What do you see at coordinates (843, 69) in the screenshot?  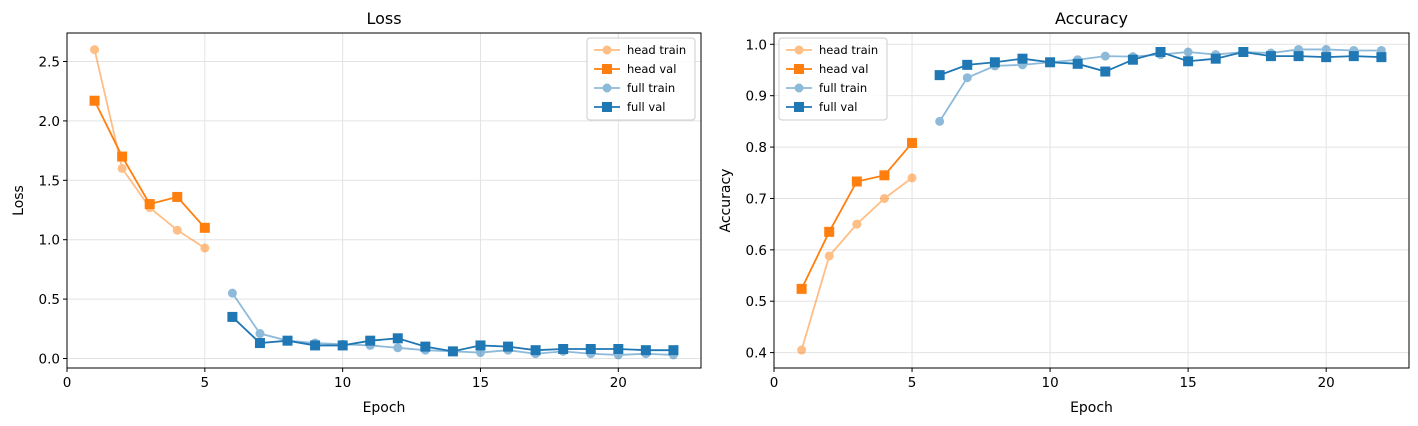 I see `legend-label: head val` at bounding box center [843, 69].